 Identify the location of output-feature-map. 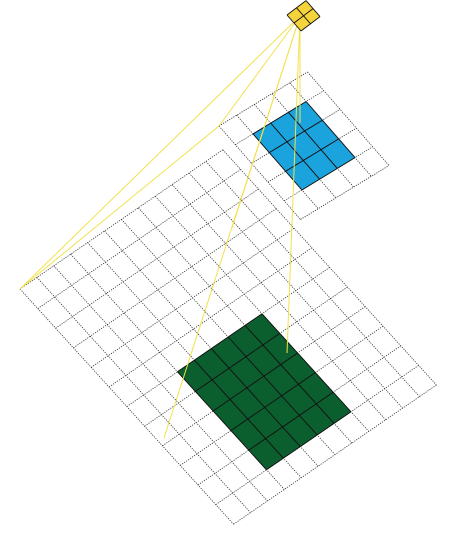
(303, 16).